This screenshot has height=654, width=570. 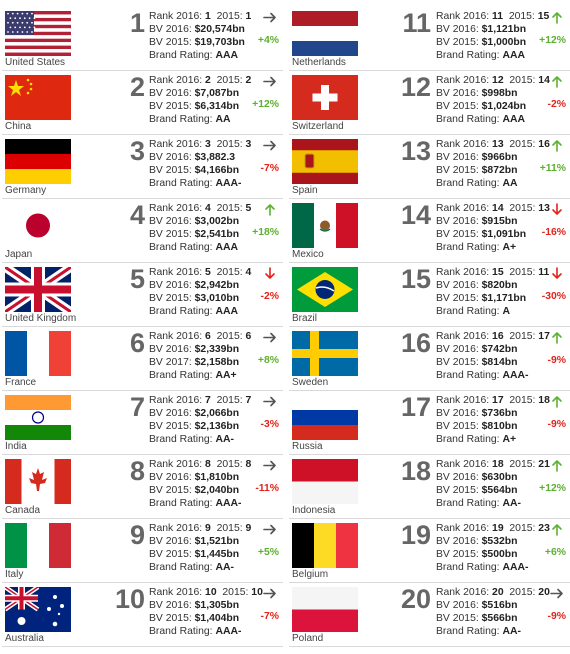 What do you see at coordinates (319, 62) in the screenshot?
I see `country-name: Netherlands` at bounding box center [319, 62].